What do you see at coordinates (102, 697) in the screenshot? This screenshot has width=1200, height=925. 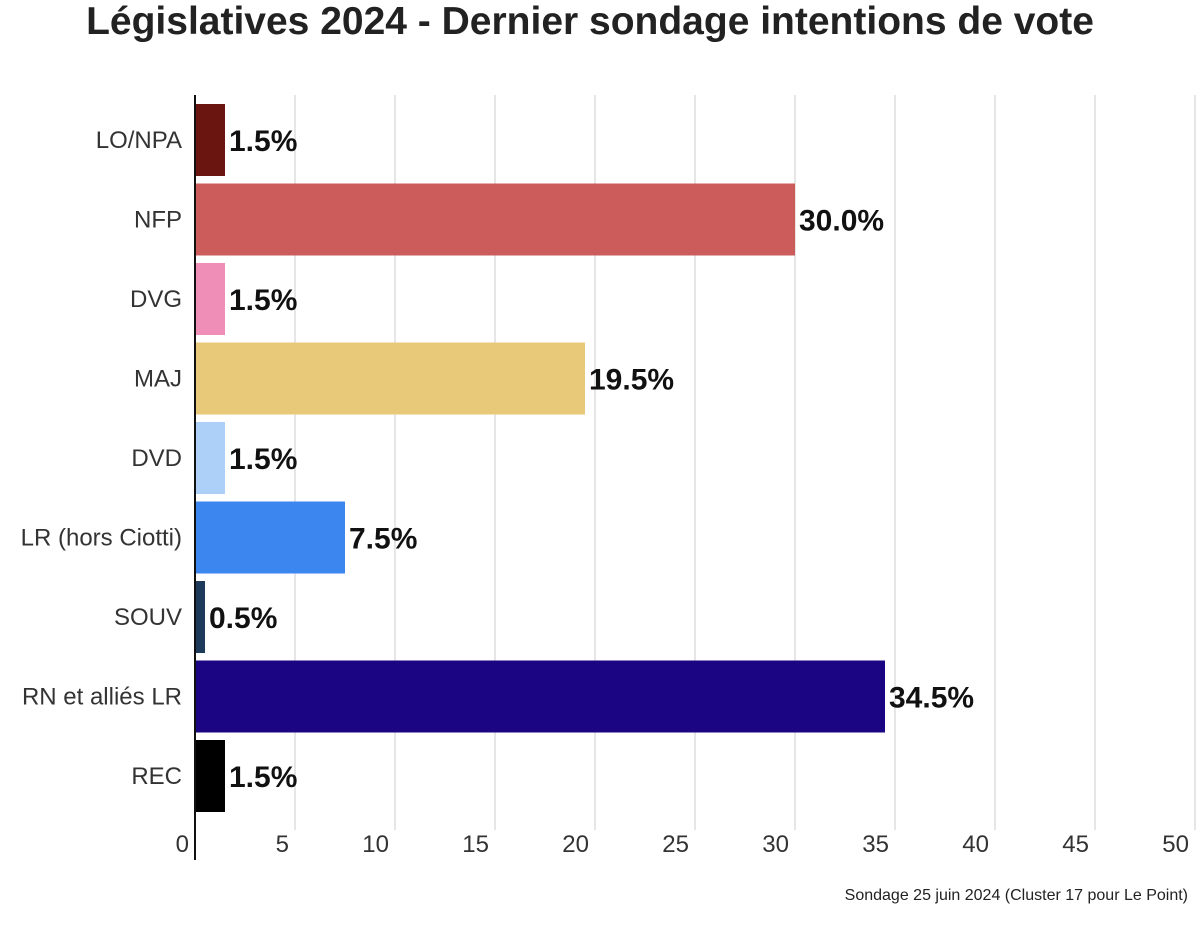 I see `category-label: RN et alliés LR` at bounding box center [102, 697].